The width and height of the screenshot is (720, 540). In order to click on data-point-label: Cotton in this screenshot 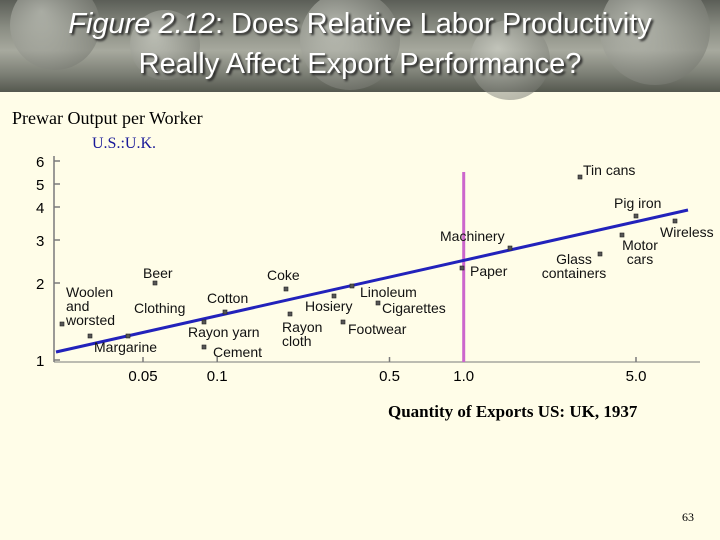, I will do `click(227, 298)`.